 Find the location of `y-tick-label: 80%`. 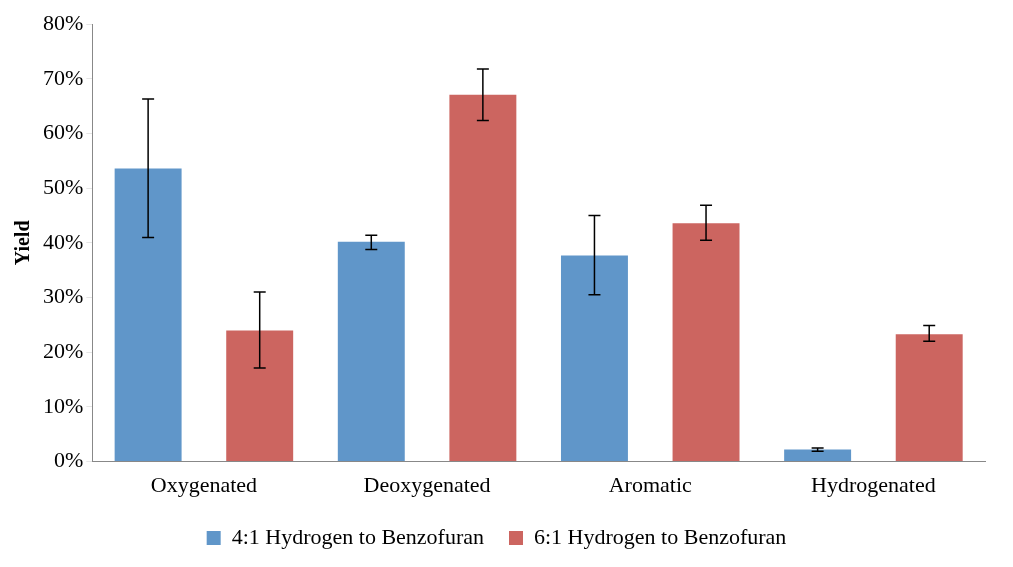

y-tick-label: 80% is located at coordinates (63, 22).